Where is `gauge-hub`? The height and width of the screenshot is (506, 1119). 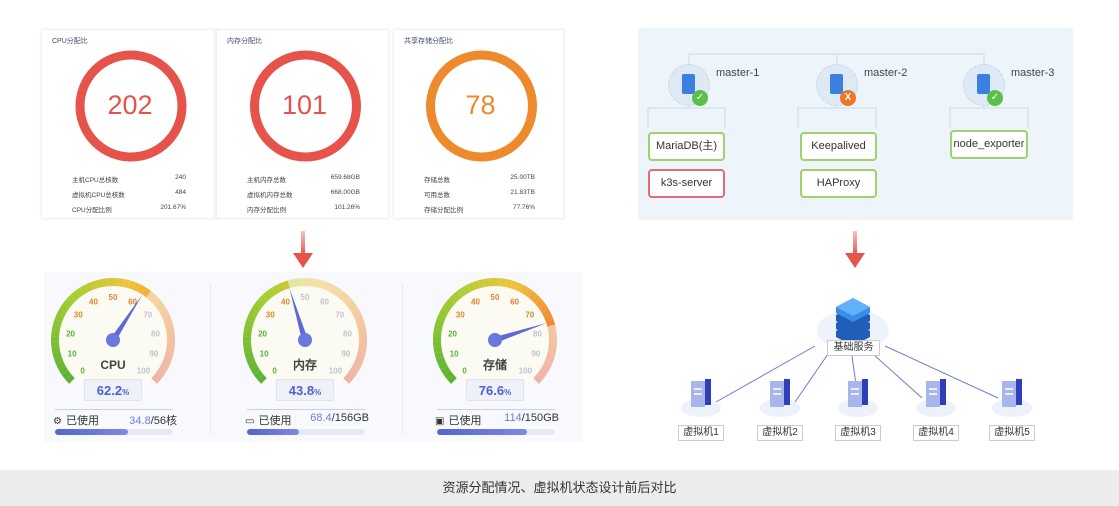
gauge-hub is located at coordinates (113, 340).